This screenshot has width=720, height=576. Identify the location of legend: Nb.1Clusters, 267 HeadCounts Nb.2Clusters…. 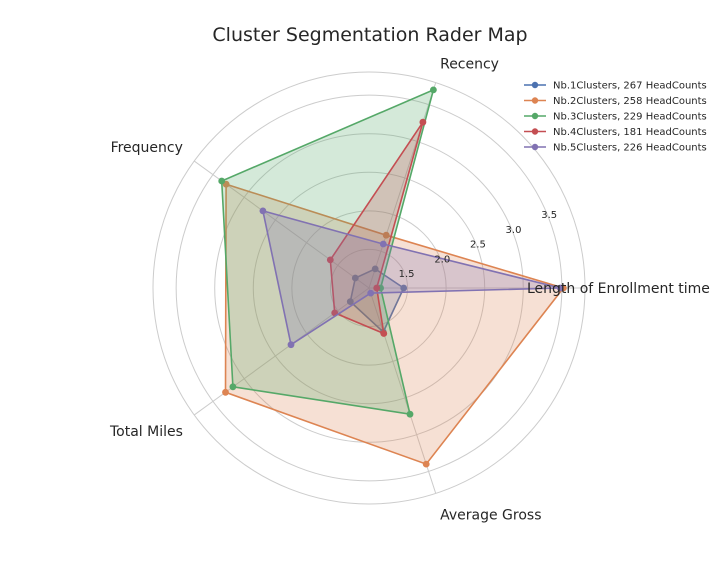
(615, 117).